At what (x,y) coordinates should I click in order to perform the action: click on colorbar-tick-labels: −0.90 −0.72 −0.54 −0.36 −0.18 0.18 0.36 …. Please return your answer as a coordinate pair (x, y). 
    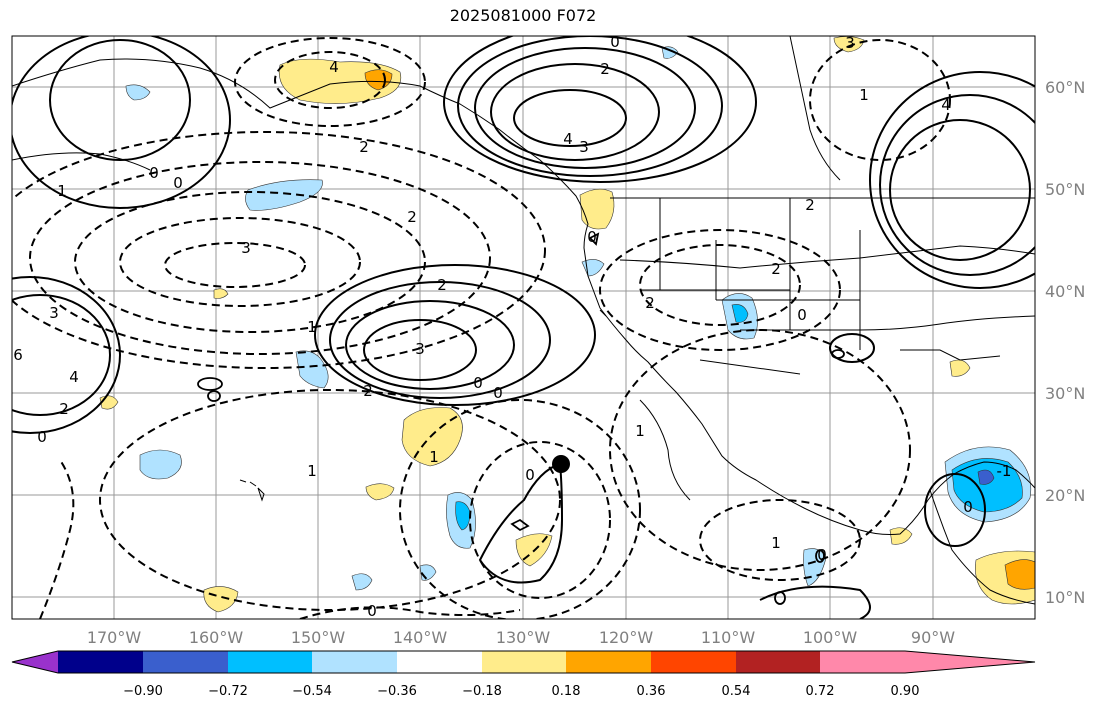
    Looking at the image, I should click on (521, 691).